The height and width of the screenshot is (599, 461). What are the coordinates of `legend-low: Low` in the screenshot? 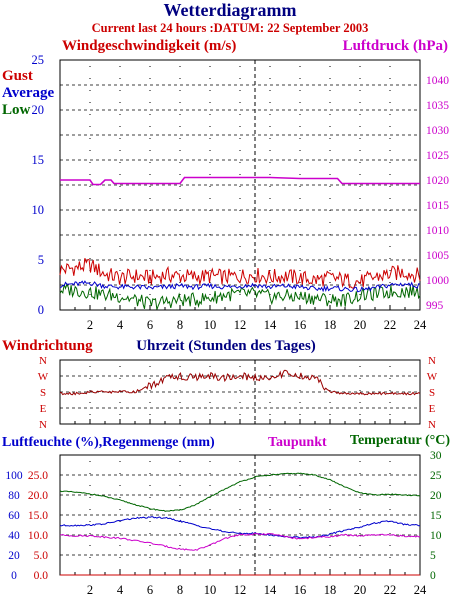 It's located at (16, 110).